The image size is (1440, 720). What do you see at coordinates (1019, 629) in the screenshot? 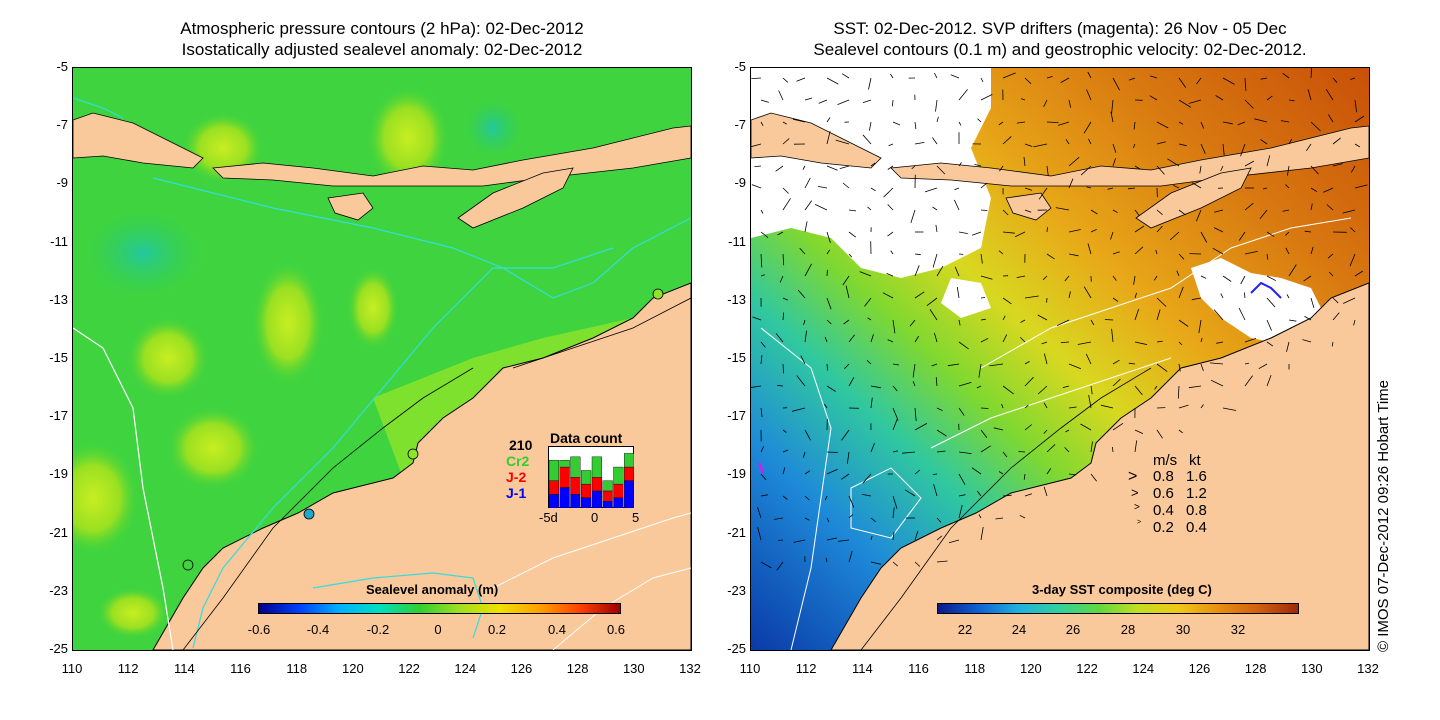
I see `sst-colorbar-tick: 24` at bounding box center [1019, 629].